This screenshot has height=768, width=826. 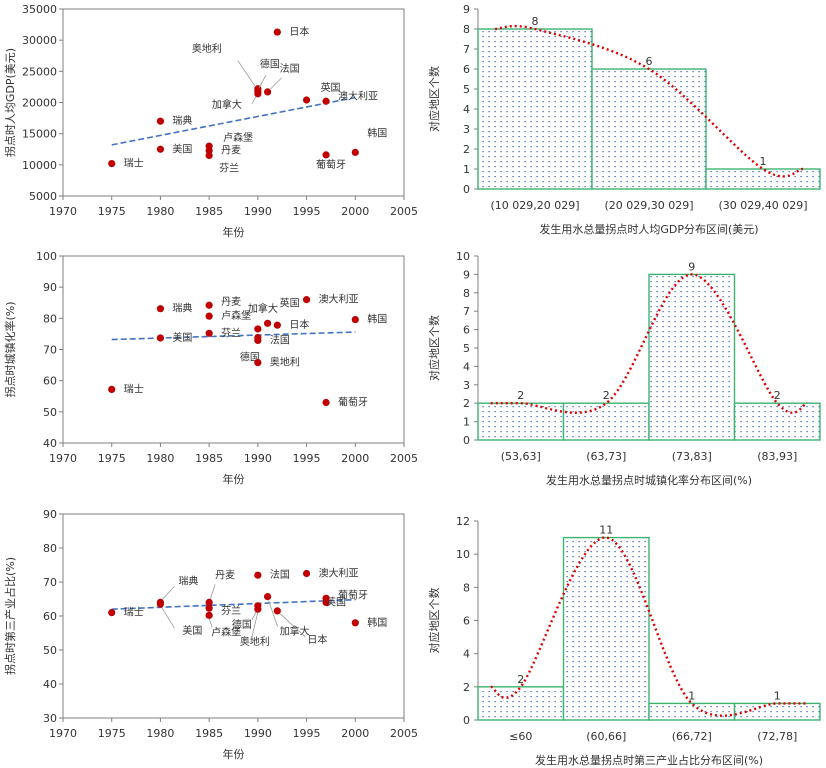 What do you see at coordinates (209, 733) in the screenshot?
I see `x-tick-label: 1985` at bounding box center [209, 733].